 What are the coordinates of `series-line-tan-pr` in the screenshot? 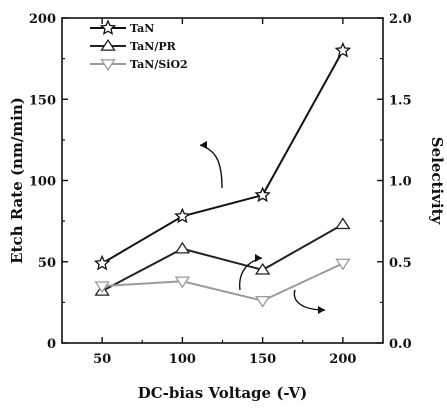 It's located at (222, 257).